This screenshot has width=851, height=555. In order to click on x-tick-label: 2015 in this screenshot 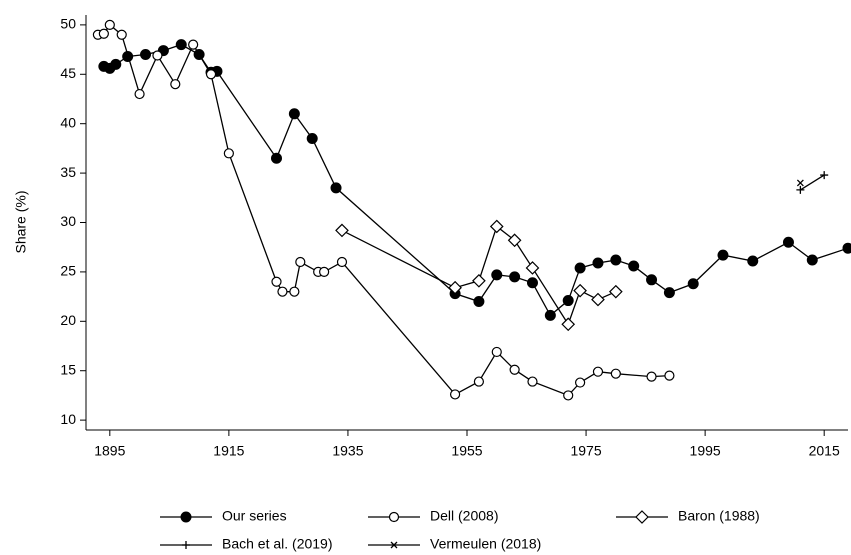, I will do `click(824, 451)`.